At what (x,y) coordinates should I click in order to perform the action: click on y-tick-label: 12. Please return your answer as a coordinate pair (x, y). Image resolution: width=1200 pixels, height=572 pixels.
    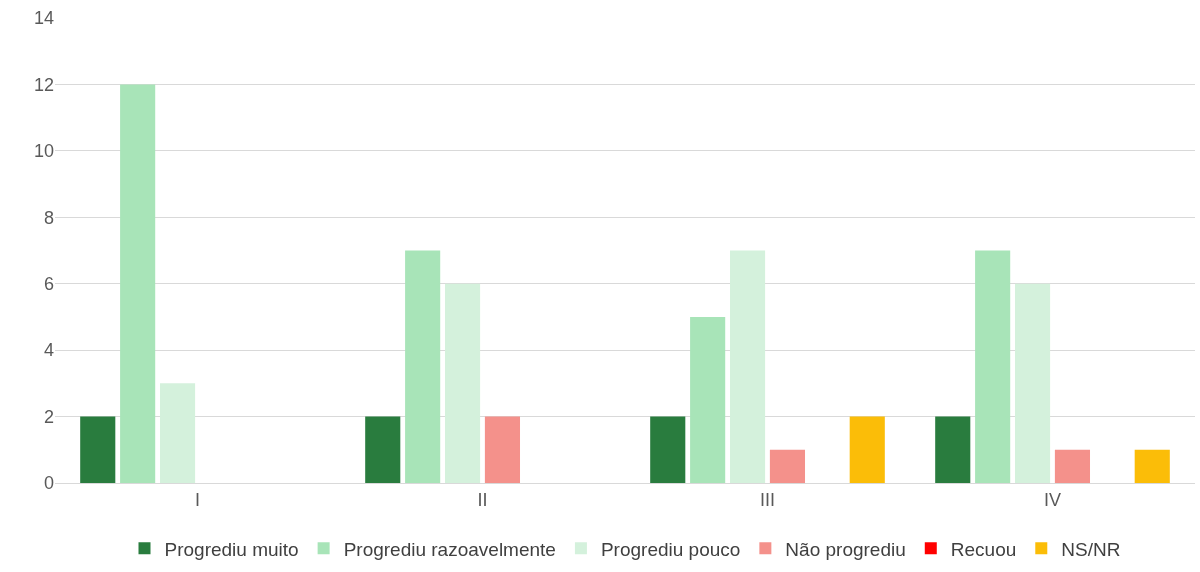
    Looking at the image, I should click on (43, 84).